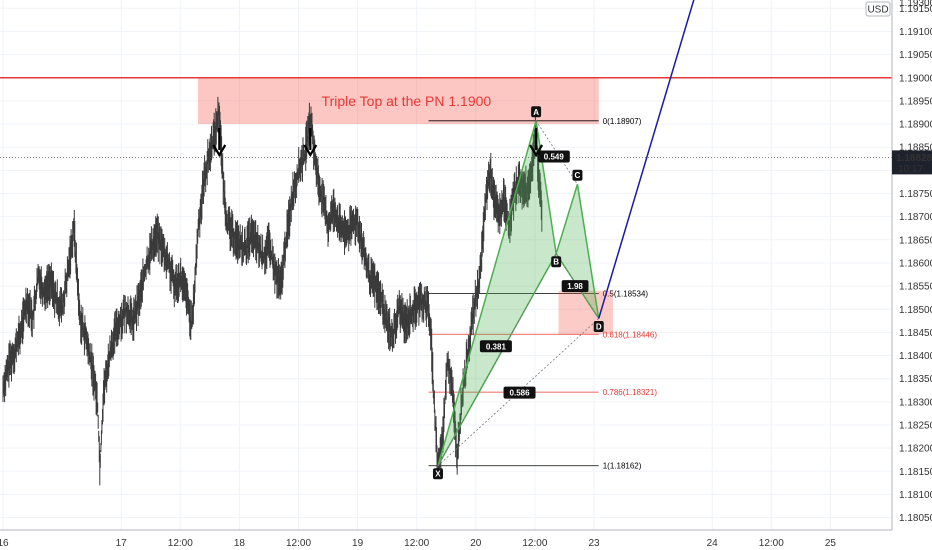 The image size is (932, 550). What do you see at coordinates (915, 55) in the screenshot?
I see `price-tick-label: 1.19050` at bounding box center [915, 55].